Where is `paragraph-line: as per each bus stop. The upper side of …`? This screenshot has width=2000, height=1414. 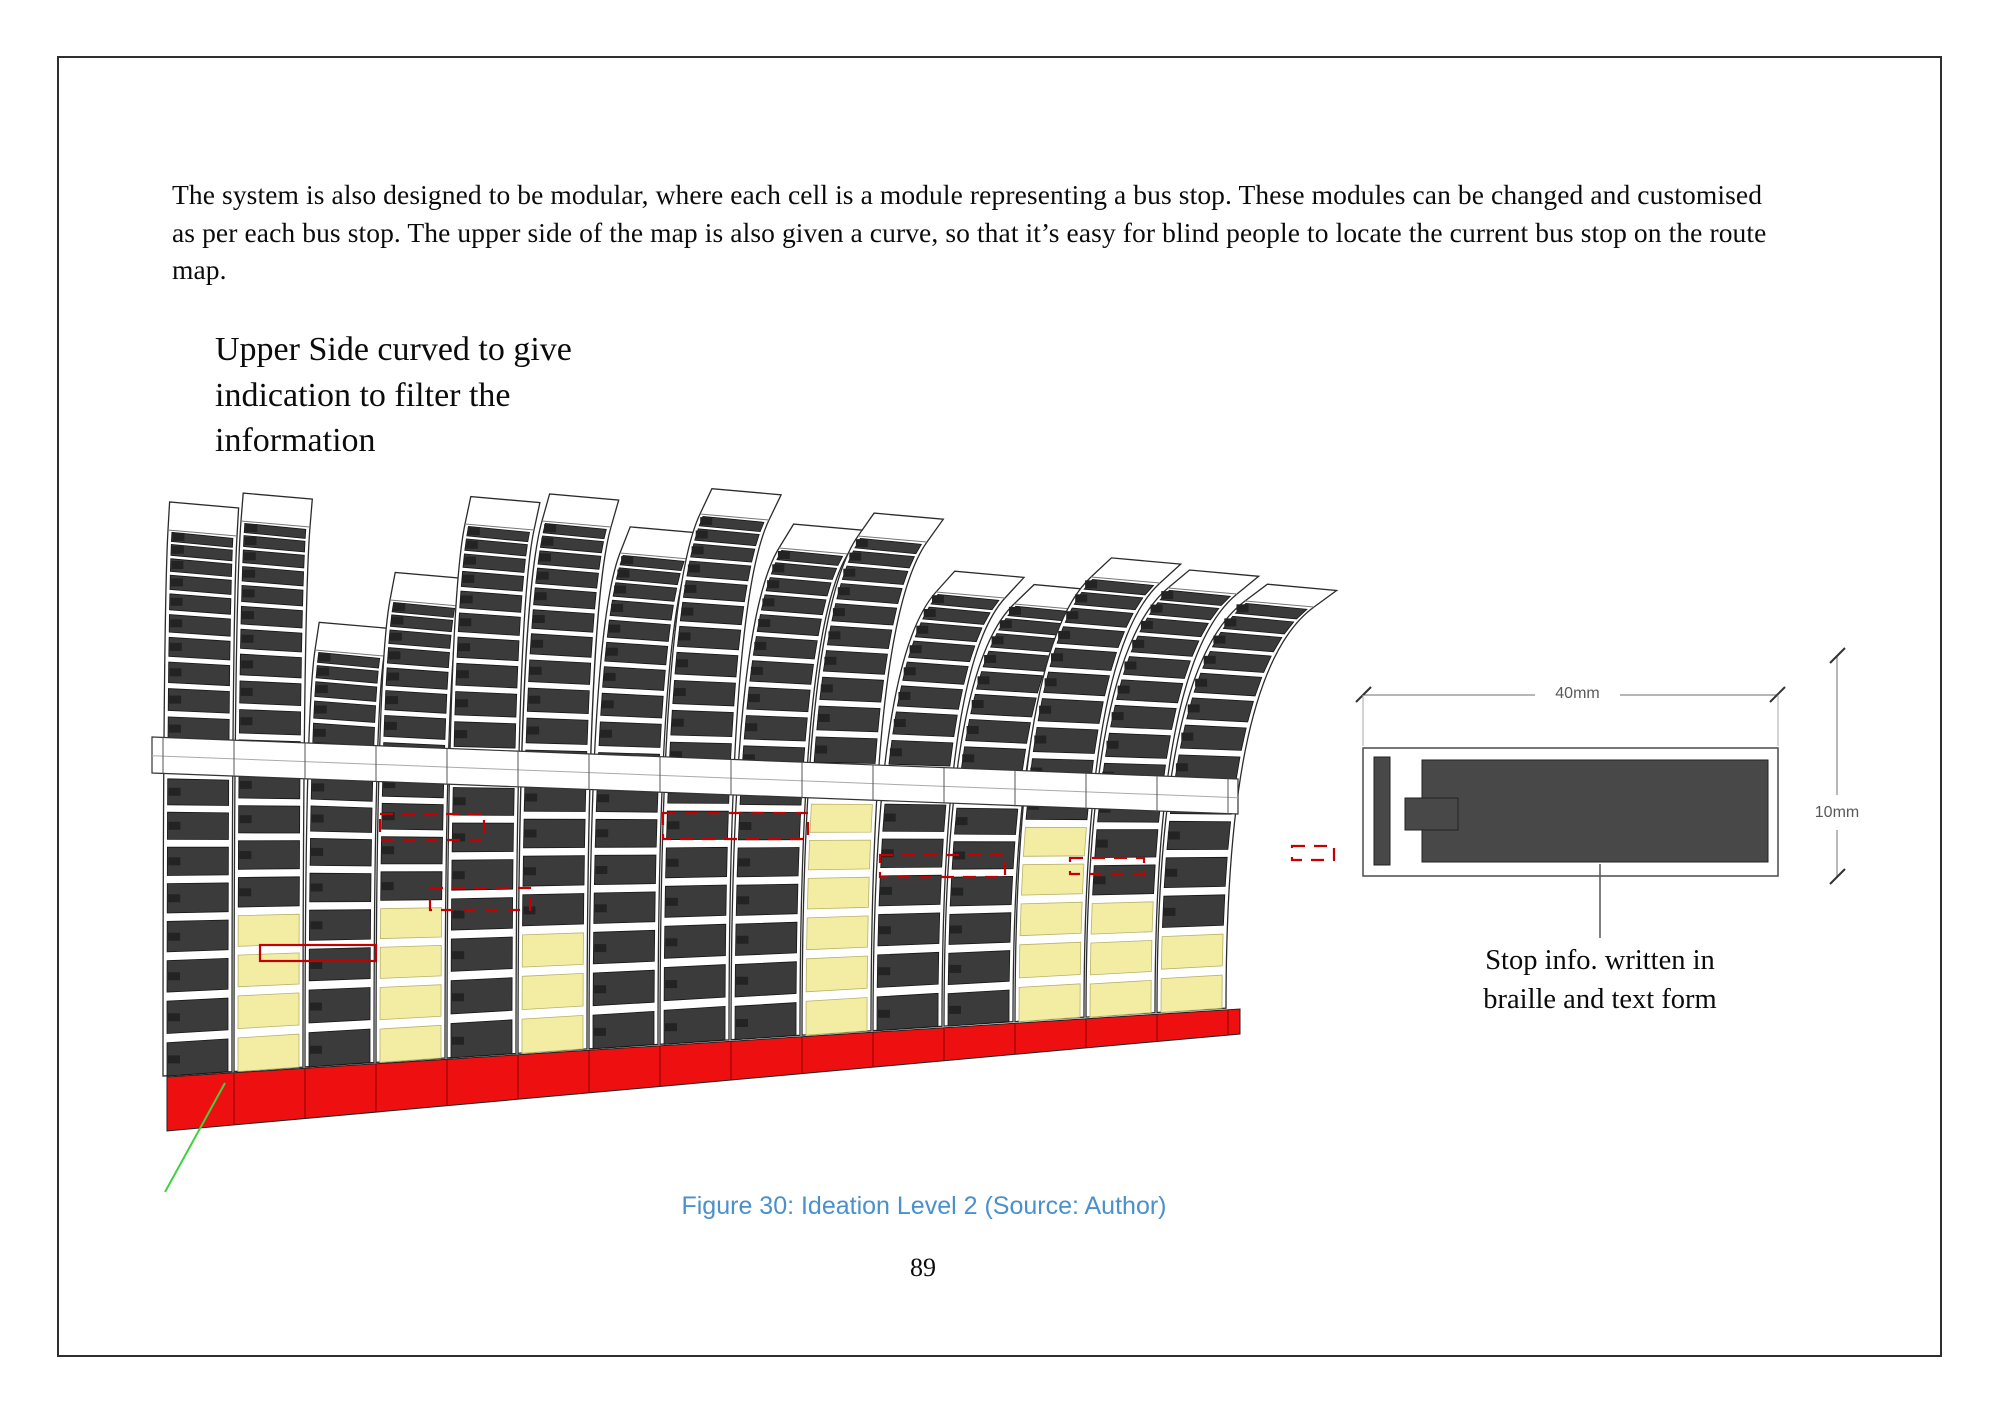 paragraph-line: as per each bus stop. The upper side of … is located at coordinates (969, 232).